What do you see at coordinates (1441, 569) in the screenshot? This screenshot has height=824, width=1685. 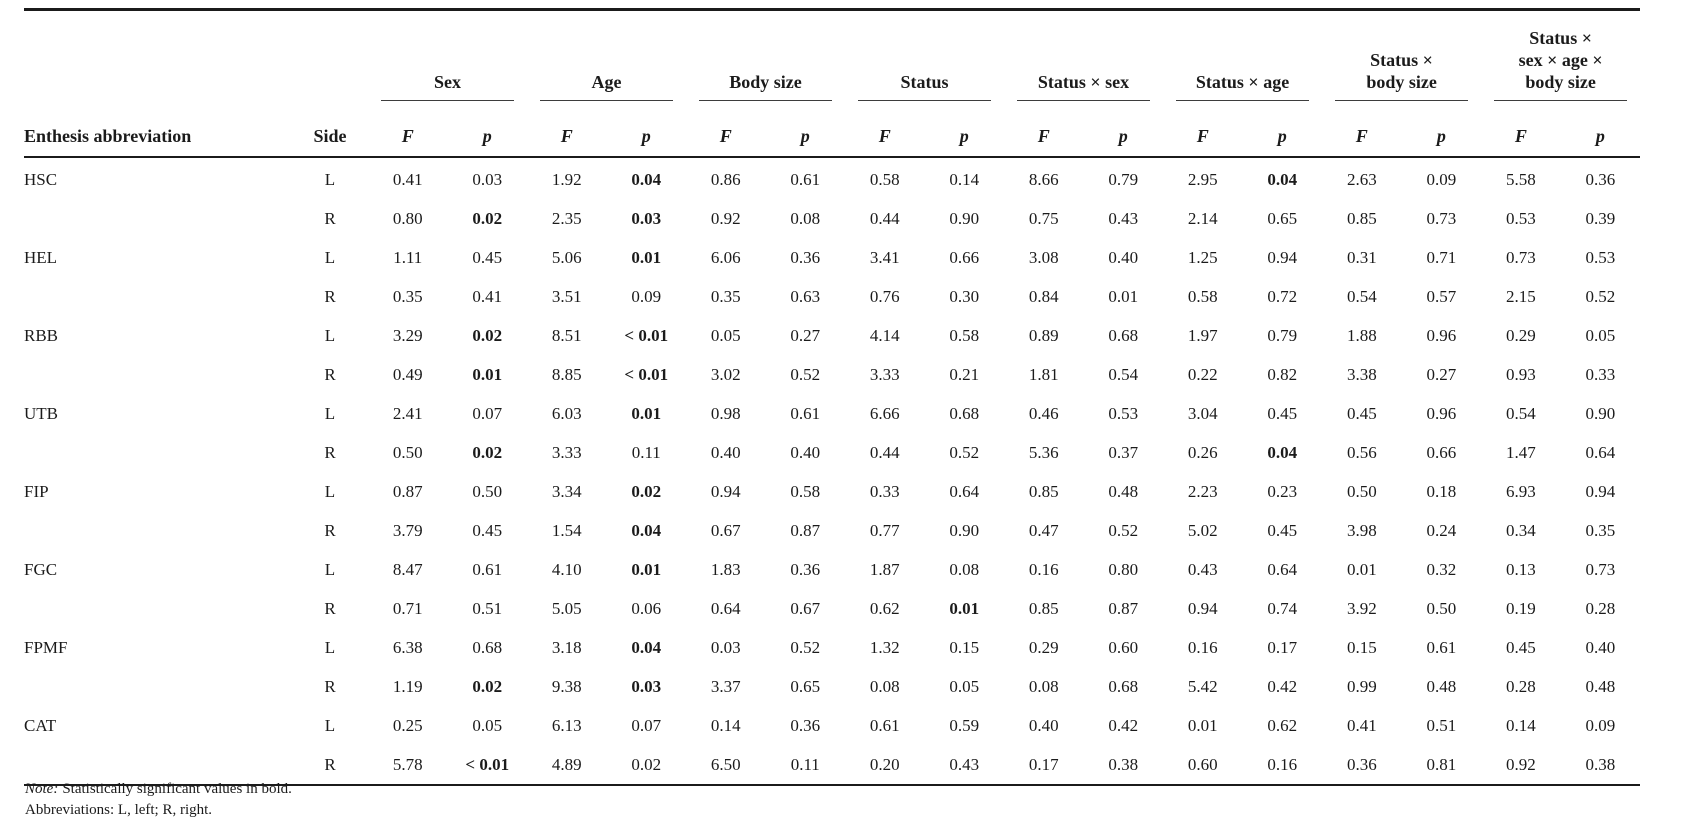 I see `p-value: 0.32` at bounding box center [1441, 569].